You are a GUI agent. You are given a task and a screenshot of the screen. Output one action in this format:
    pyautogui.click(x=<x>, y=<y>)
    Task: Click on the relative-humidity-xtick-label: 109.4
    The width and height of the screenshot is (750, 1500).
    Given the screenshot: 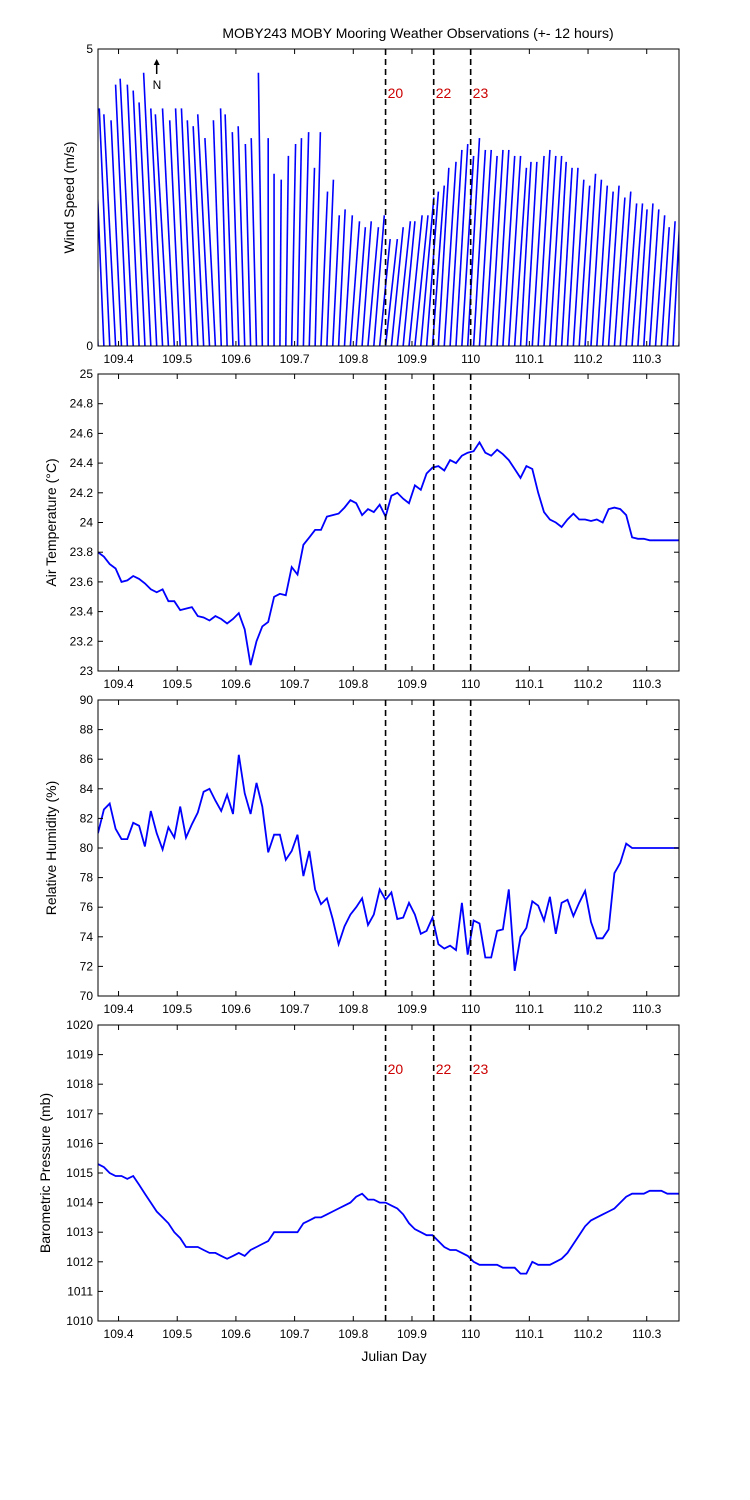 What is the action you would take?
    pyautogui.click(x=119, y=1009)
    